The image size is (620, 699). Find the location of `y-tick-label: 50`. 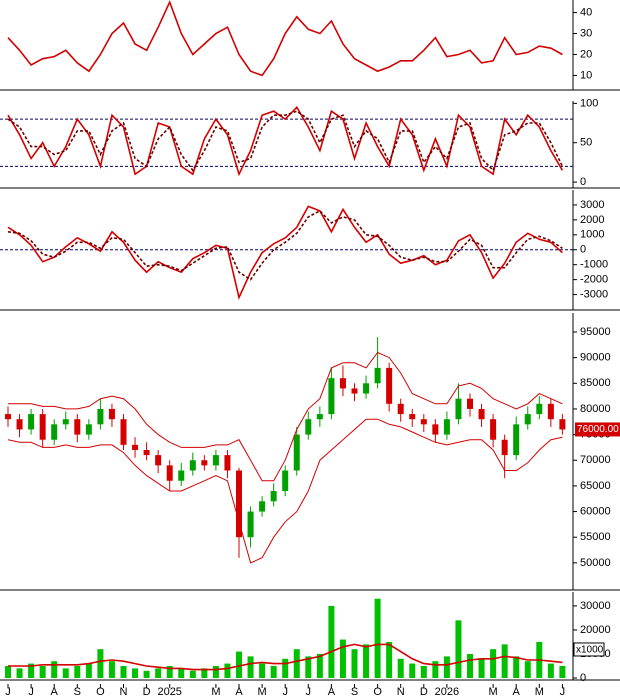

y-tick-label: 50 is located at coordinates (586, 143).